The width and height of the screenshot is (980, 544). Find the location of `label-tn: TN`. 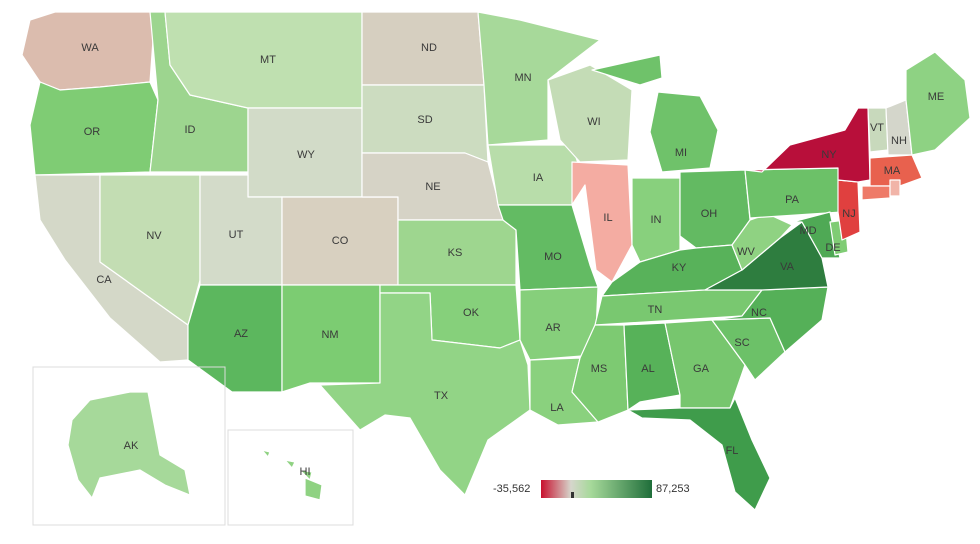

label-tn: TN is located at coordinates (655, 310).